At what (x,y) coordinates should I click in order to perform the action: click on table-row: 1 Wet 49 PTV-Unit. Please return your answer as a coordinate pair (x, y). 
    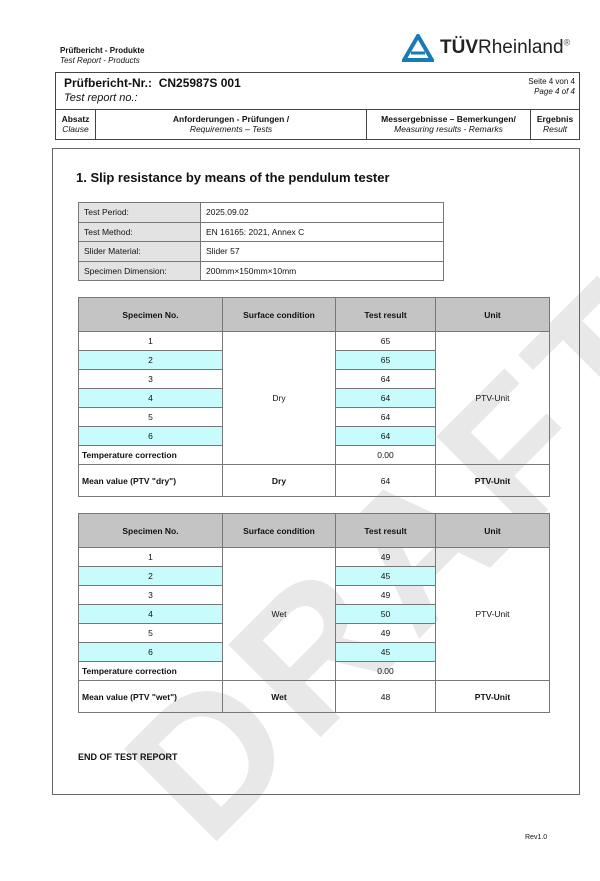
    Looking at the image, I should click on (314, 614).